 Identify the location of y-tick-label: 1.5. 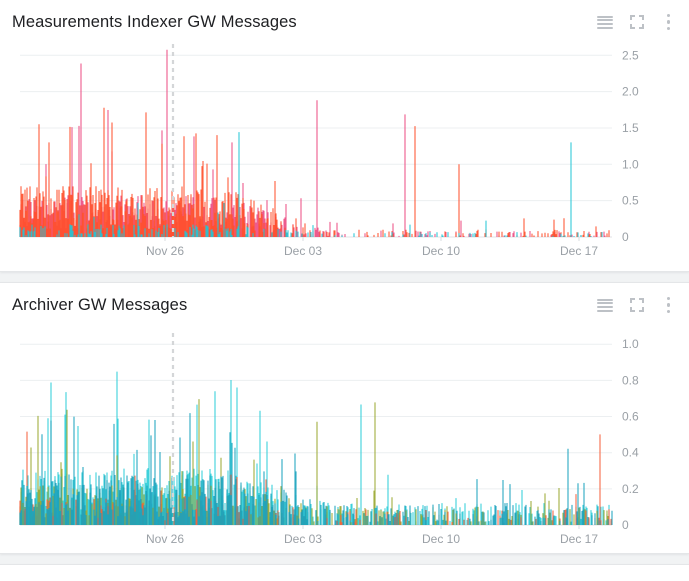
(630, 128).